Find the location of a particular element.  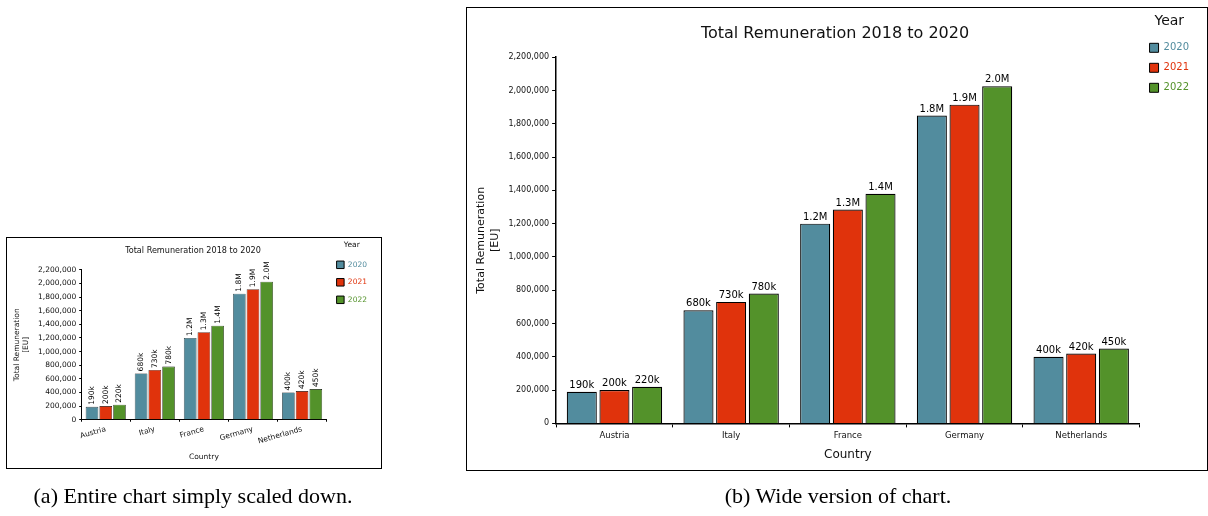

x-axis-title: Country is located at coordinates (848, 453).